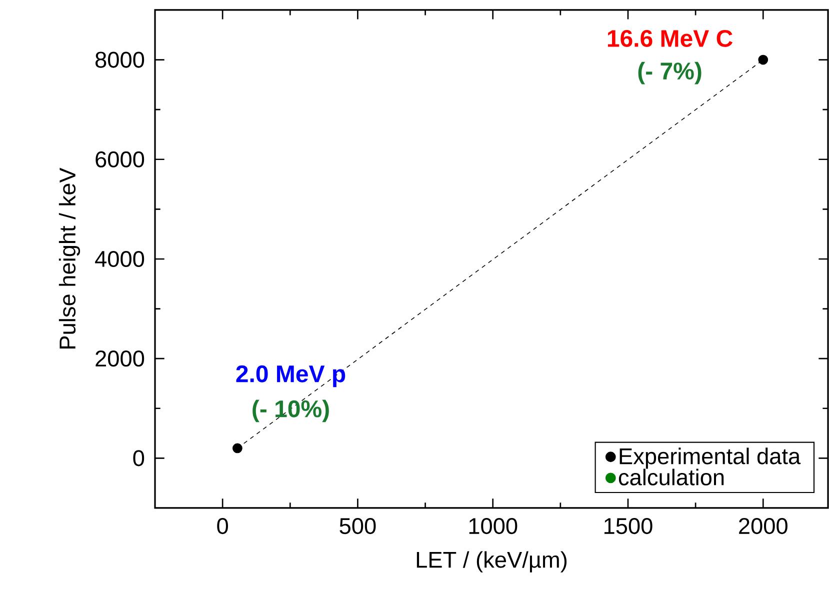 The image size is (829, 605). I want to click on y-tick-label: 2000, so click(120, 358).